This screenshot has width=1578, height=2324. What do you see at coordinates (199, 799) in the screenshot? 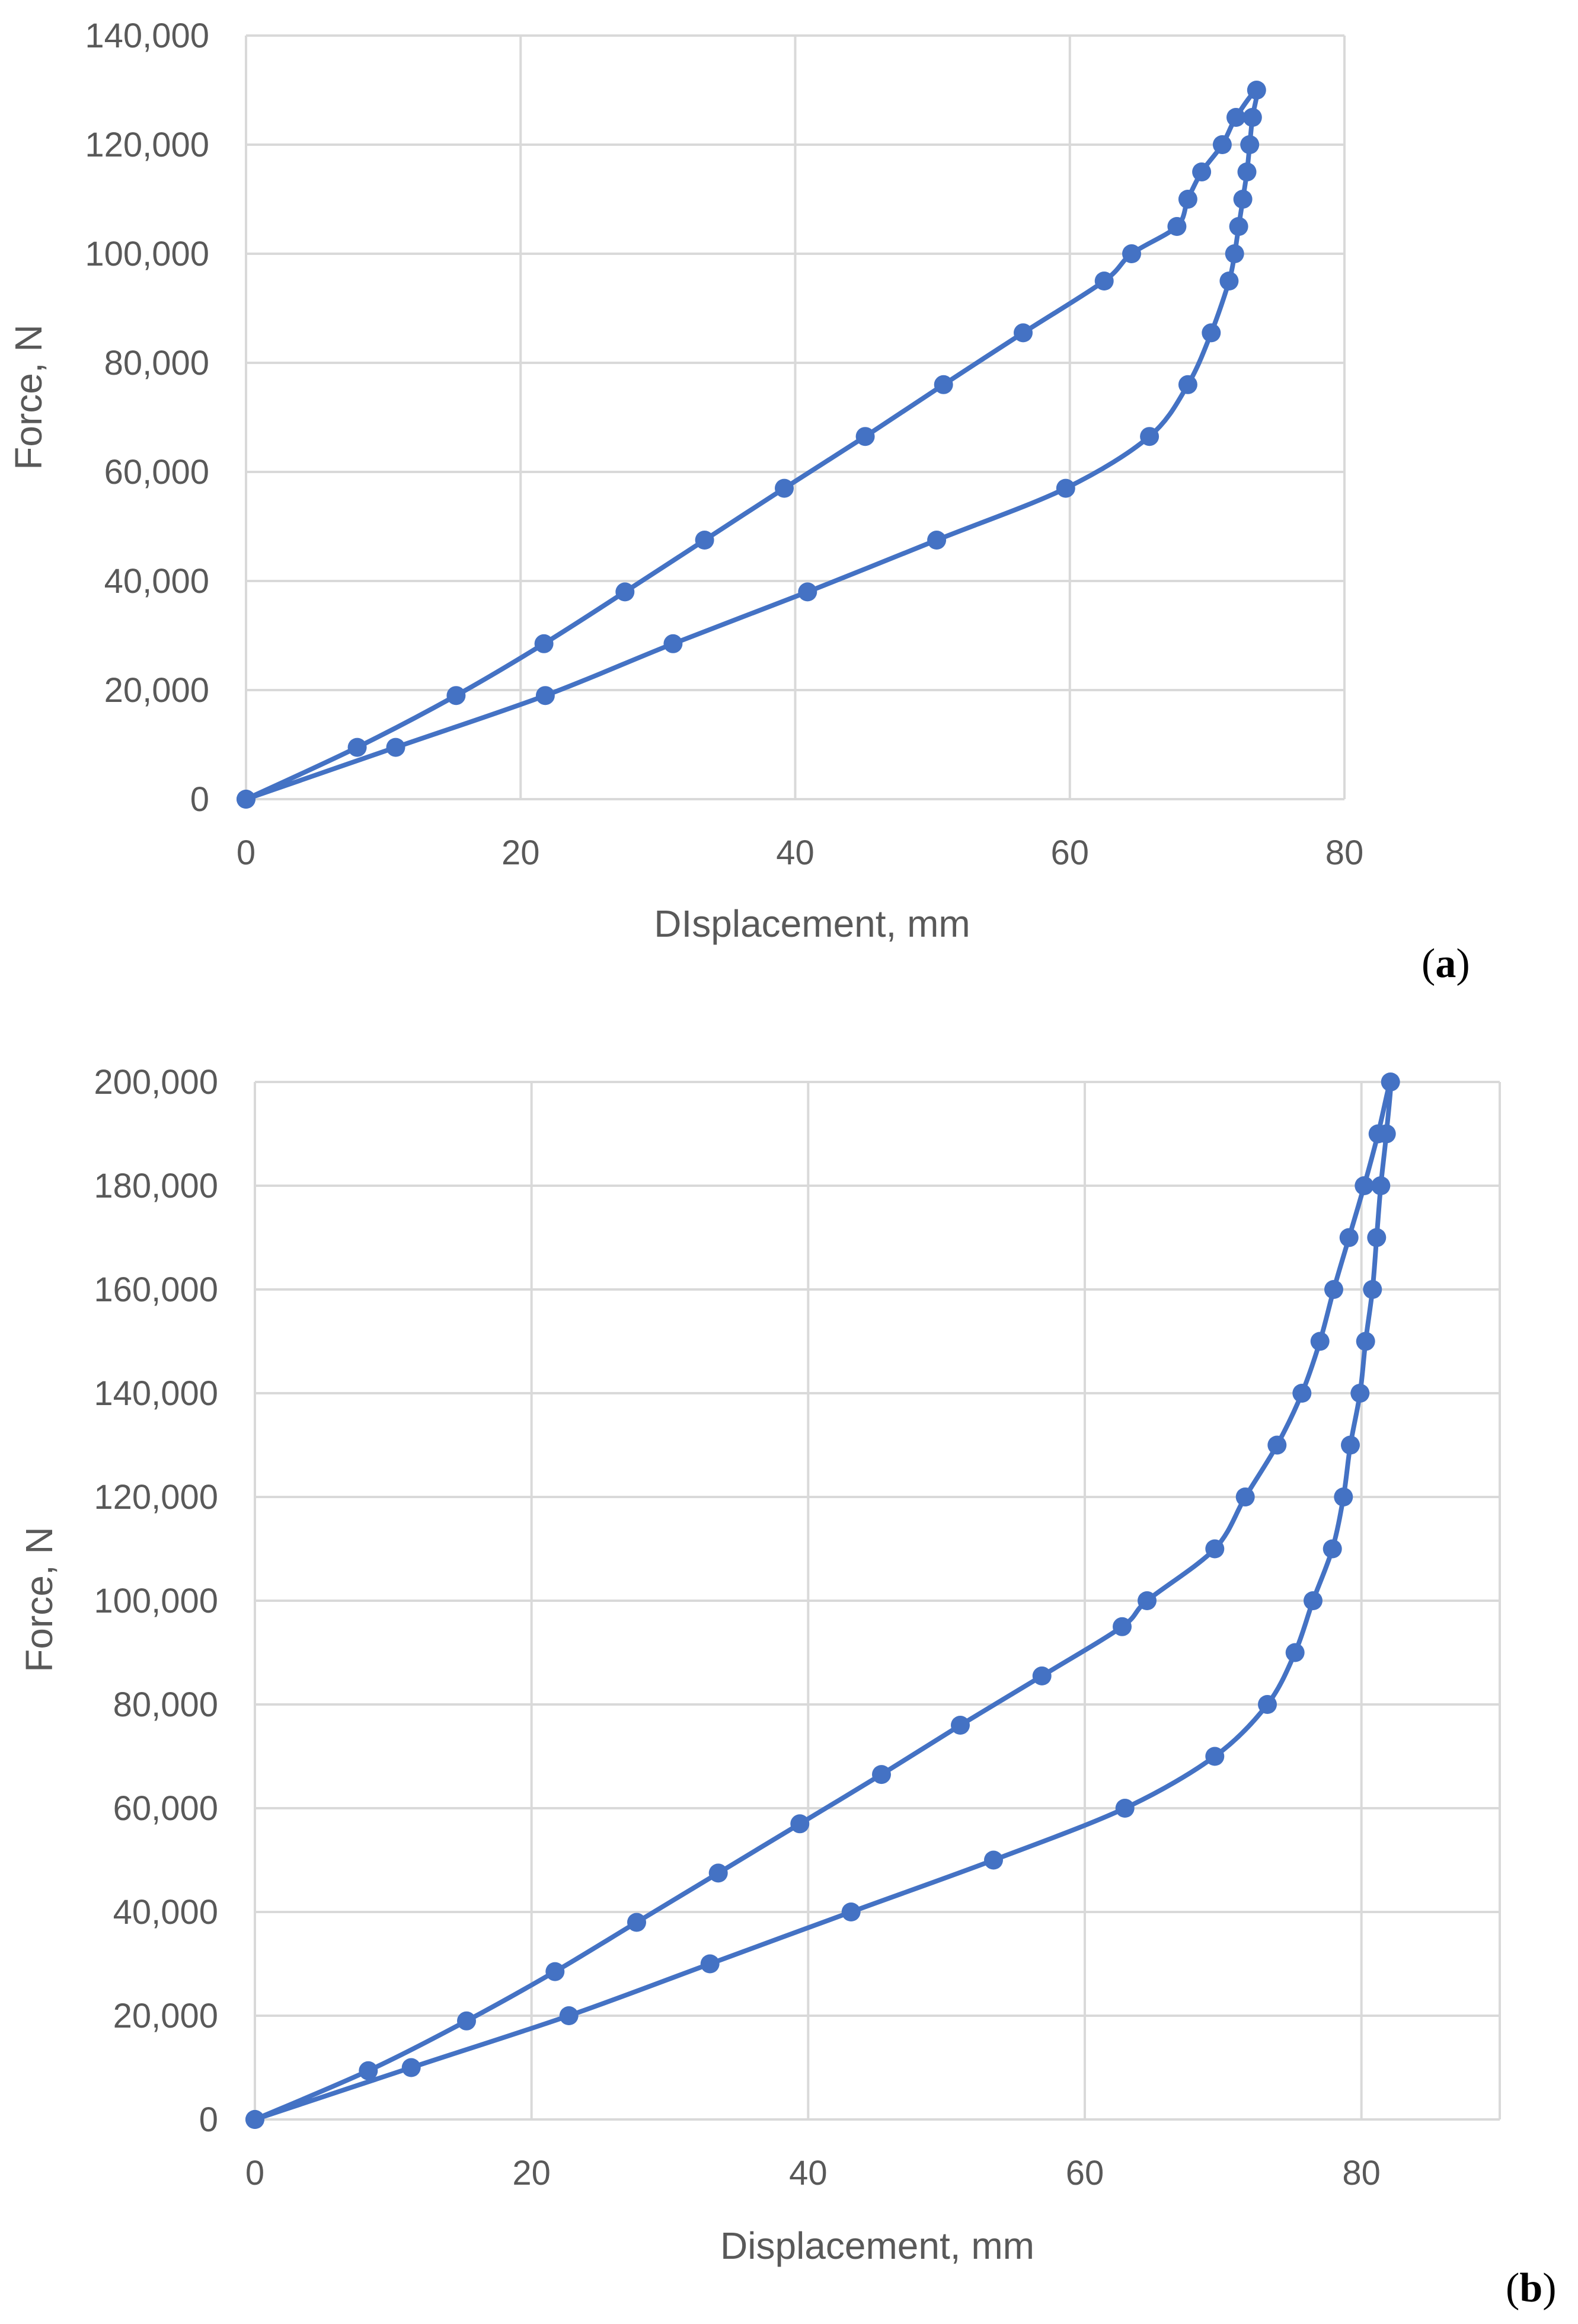
I see `chart-a-y-tick-label: 0` at bounding box center [199, 799].